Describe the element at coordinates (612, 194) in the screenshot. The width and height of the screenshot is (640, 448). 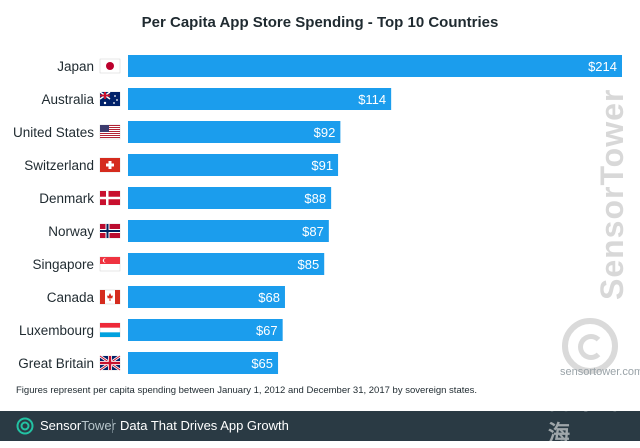
I see `watermark-brand-vertical: SensorTower` at that location.